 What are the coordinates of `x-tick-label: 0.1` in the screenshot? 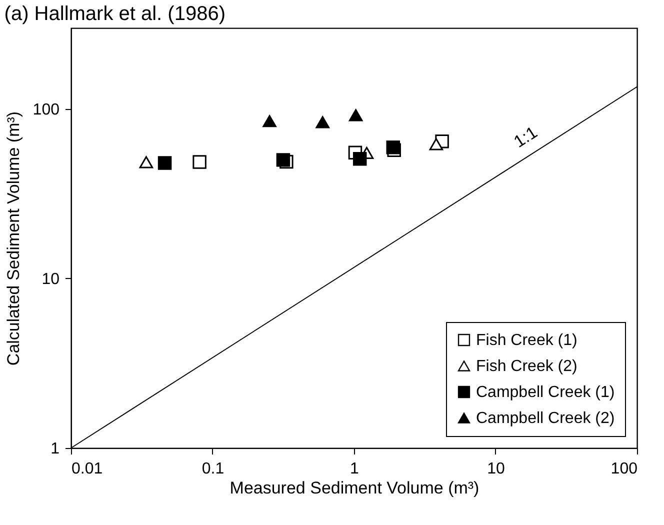 It's located at (213, 469).